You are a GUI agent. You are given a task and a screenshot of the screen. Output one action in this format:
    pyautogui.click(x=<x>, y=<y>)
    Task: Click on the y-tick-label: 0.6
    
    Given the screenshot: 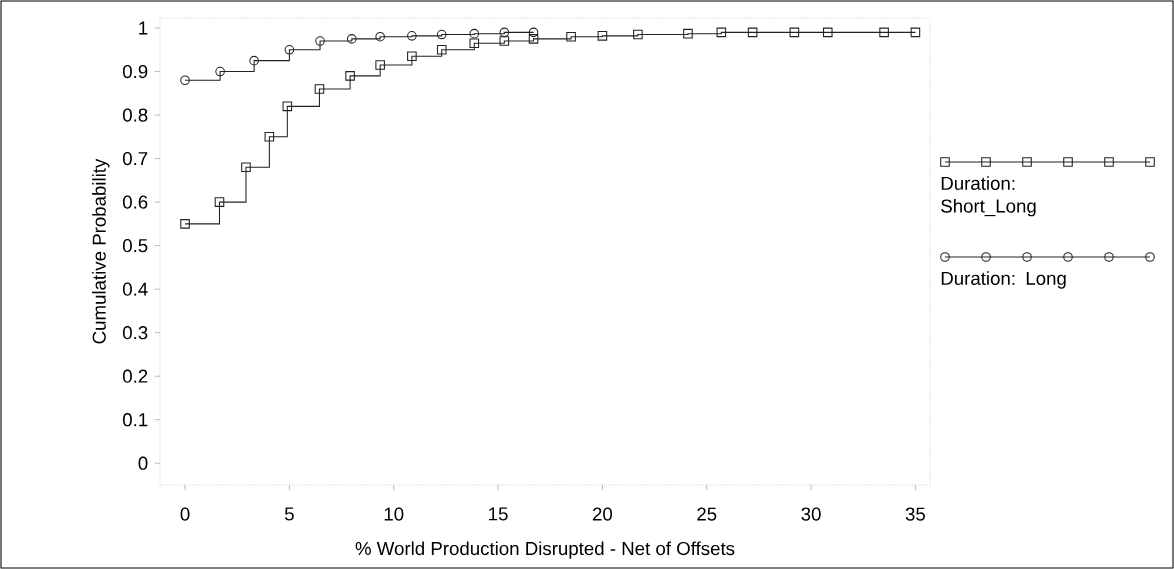 What is the action you would take?
    pyautogui.click(x=135, y=202)
    